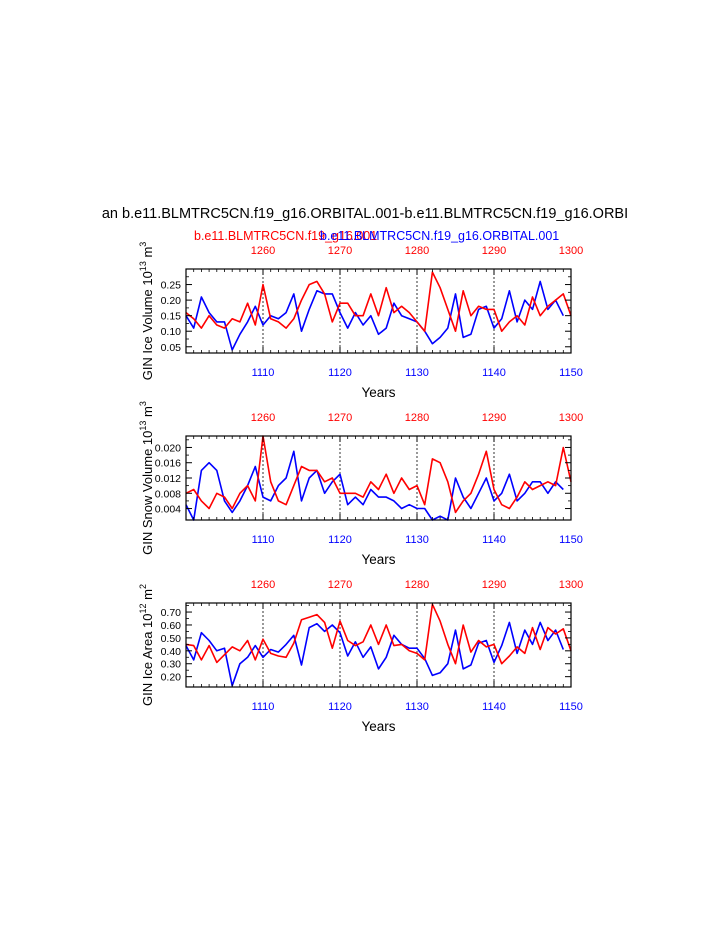  I want to click on plot-frame, so click(378, 478).